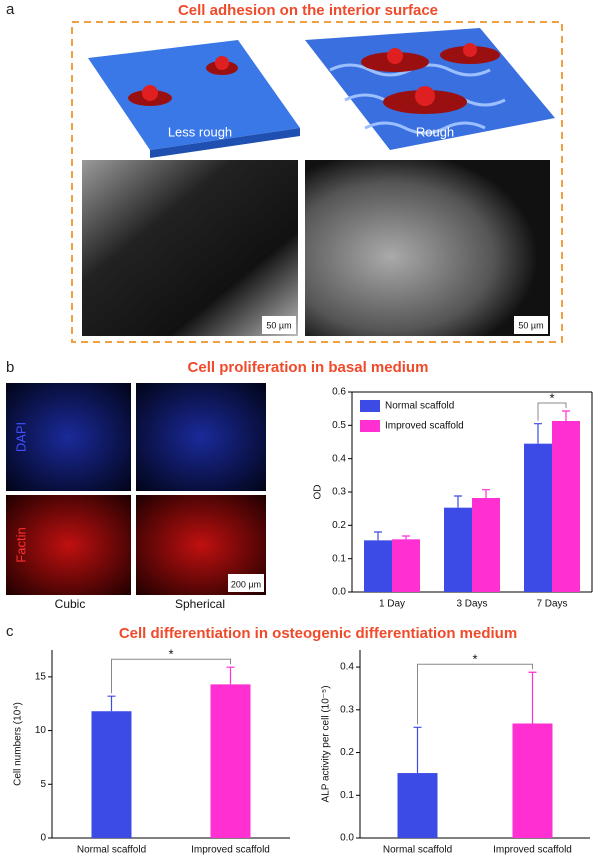  What do you see at coordinates (471, 604) in the screenshot?
I see `x-tick-label: 3 Days` at bounding box center [471, 604].